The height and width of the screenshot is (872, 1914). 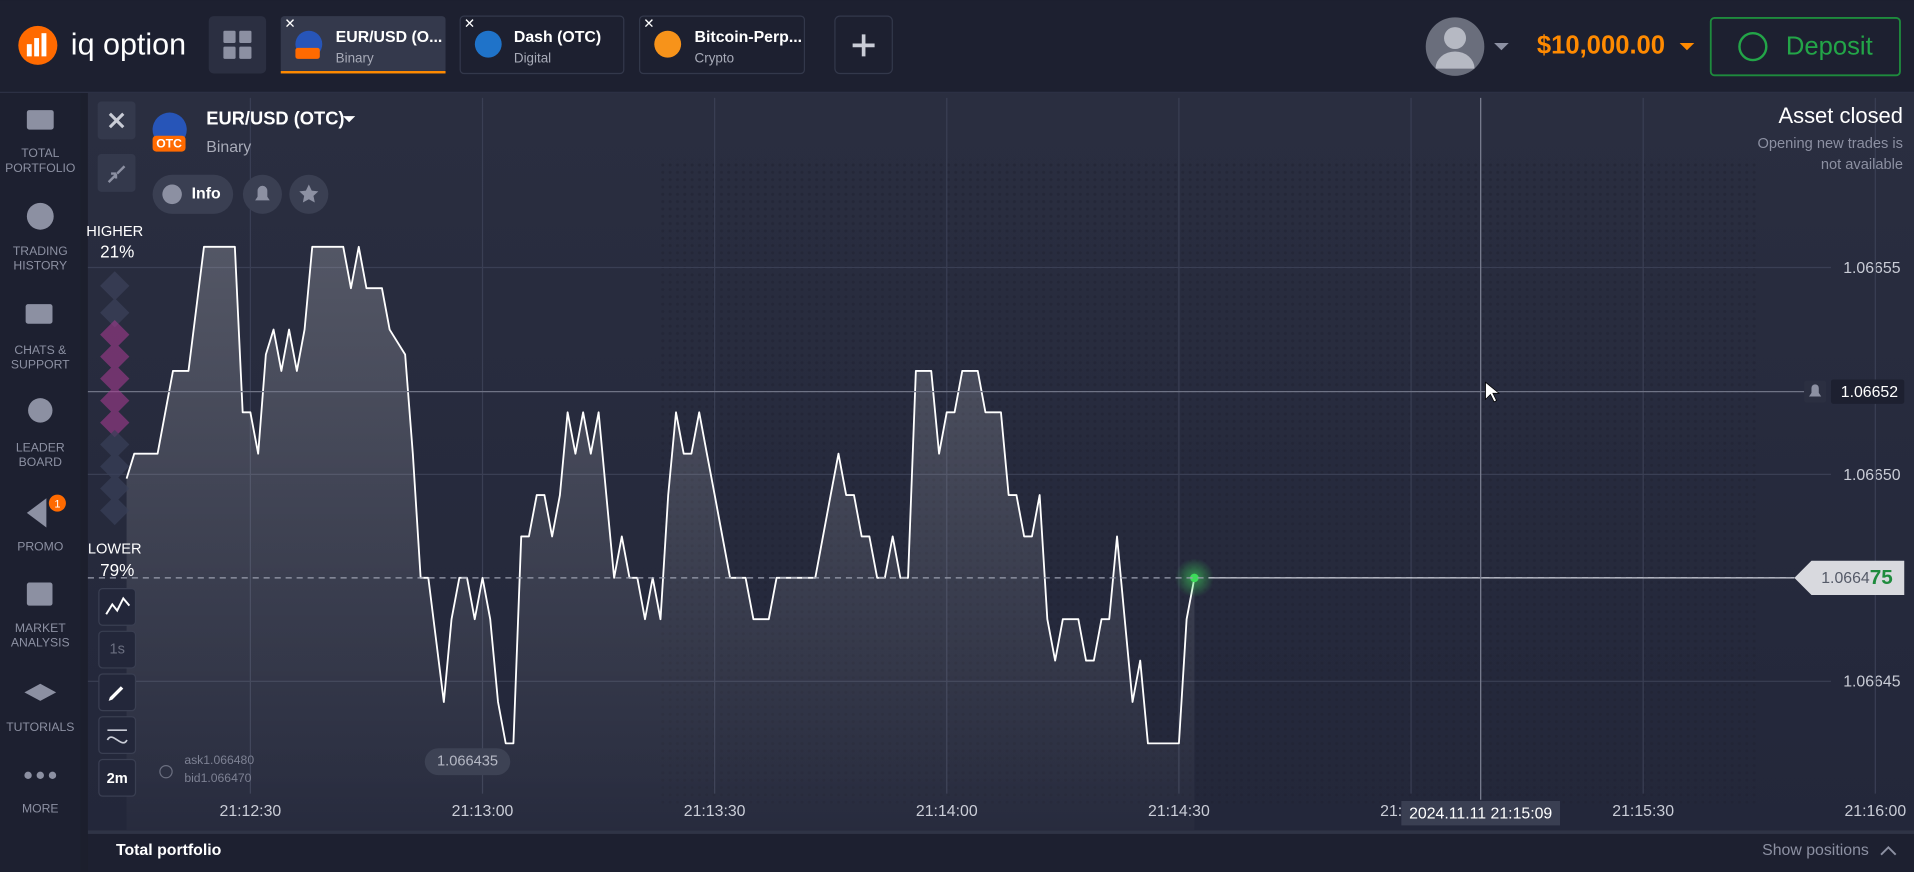 What do you see at coordinates (117, 606) in the screenshot?
I see `chart-type-button` at bounding box center [117, 606].